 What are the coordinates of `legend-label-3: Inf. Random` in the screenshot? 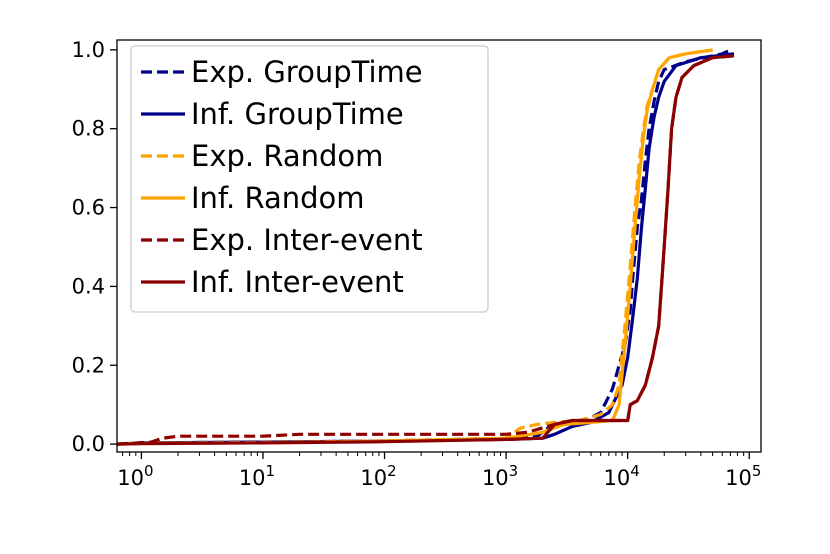 It's located at (278, 198).